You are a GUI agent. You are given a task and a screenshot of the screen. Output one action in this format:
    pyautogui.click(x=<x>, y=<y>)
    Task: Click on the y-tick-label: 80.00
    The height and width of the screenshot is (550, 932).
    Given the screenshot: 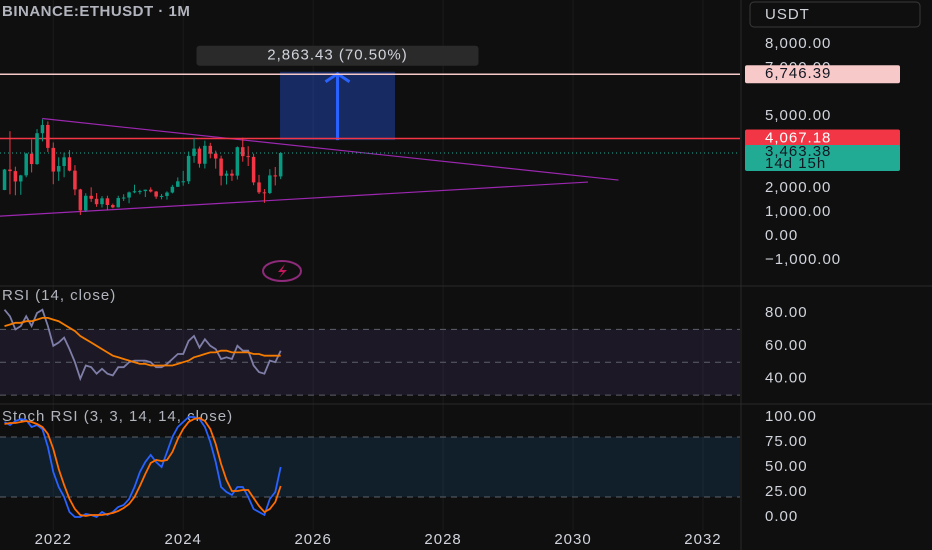 What is the action you would take?
    pyautogui.click(x=786, y=312)
    